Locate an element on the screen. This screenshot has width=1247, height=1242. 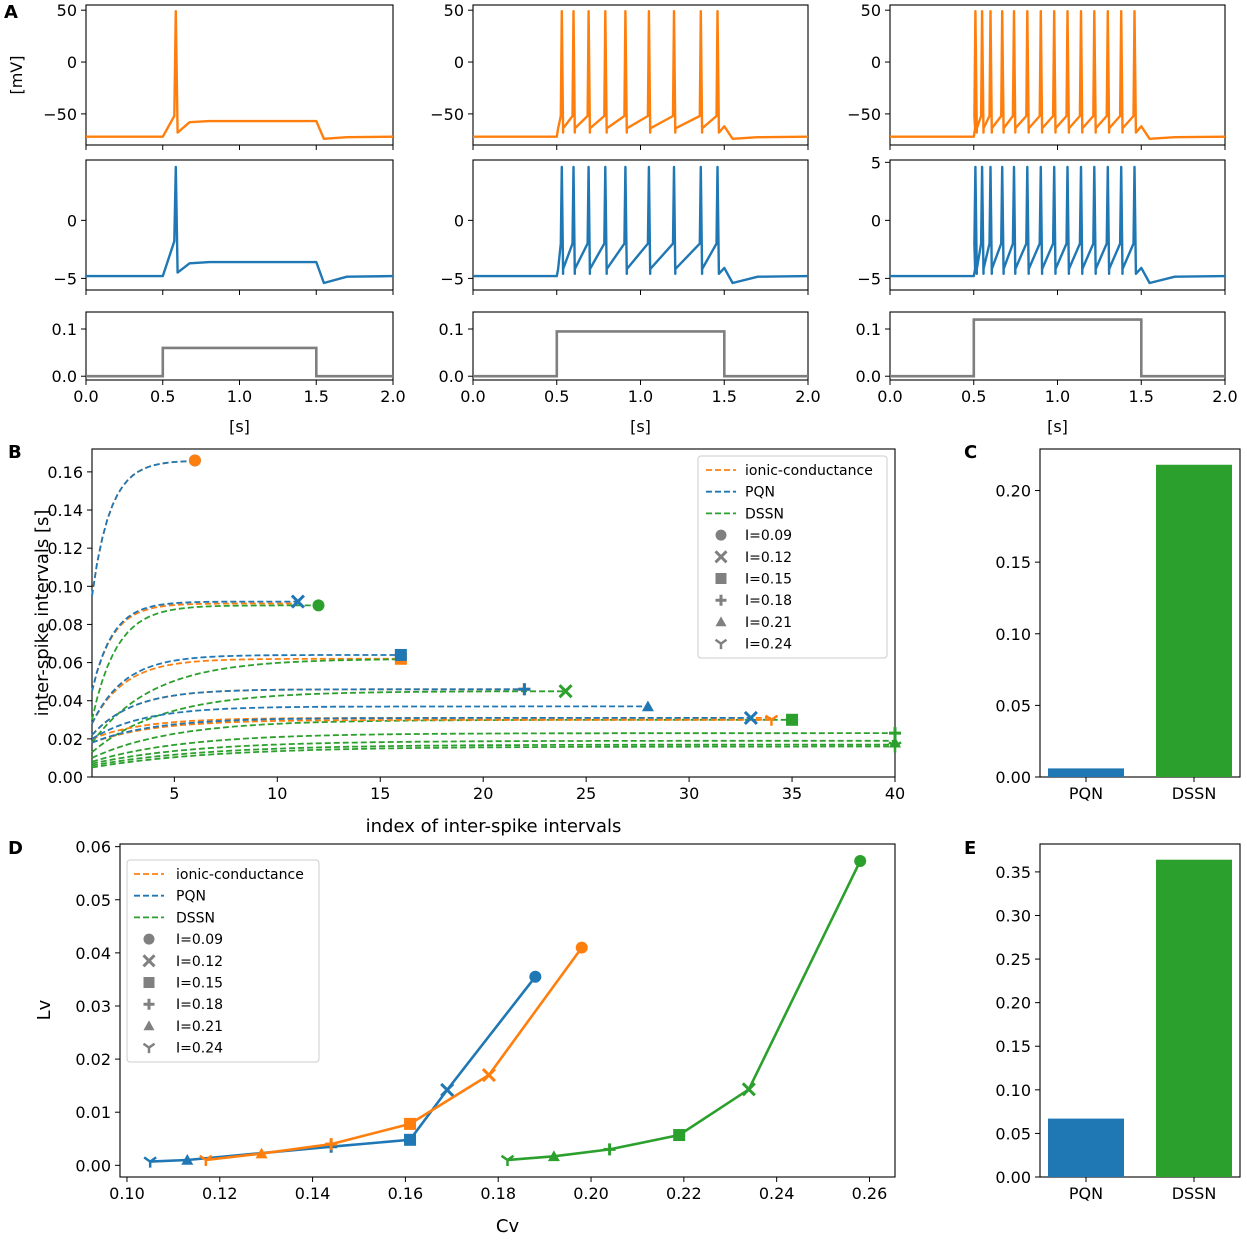
x-tick-label: PQN is located at coordinates (1086, 793).